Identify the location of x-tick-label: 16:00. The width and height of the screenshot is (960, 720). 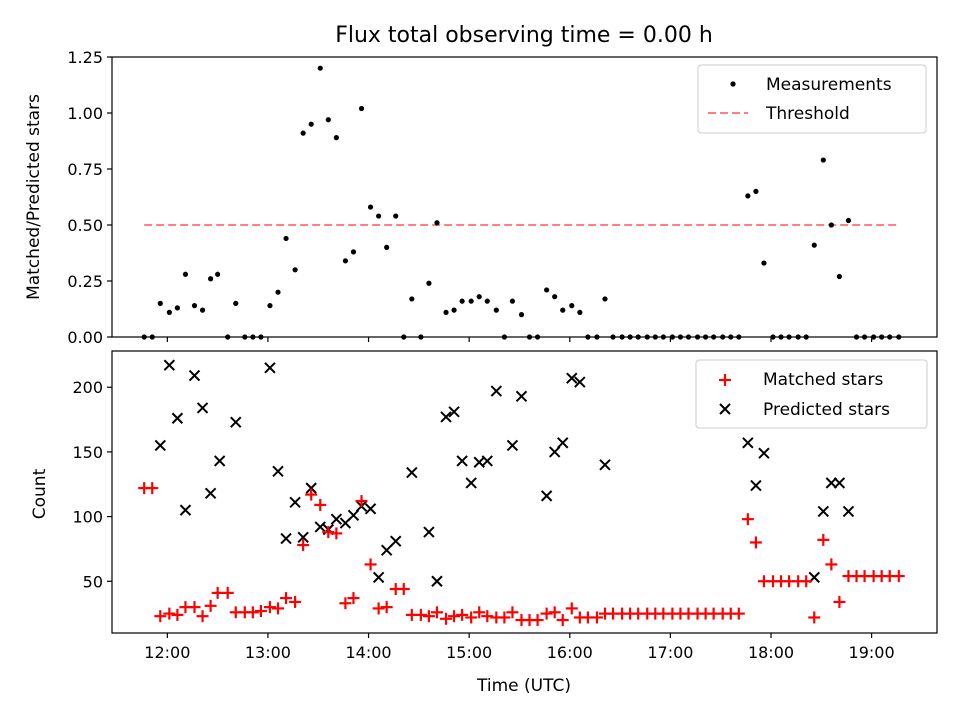
(570, 652).